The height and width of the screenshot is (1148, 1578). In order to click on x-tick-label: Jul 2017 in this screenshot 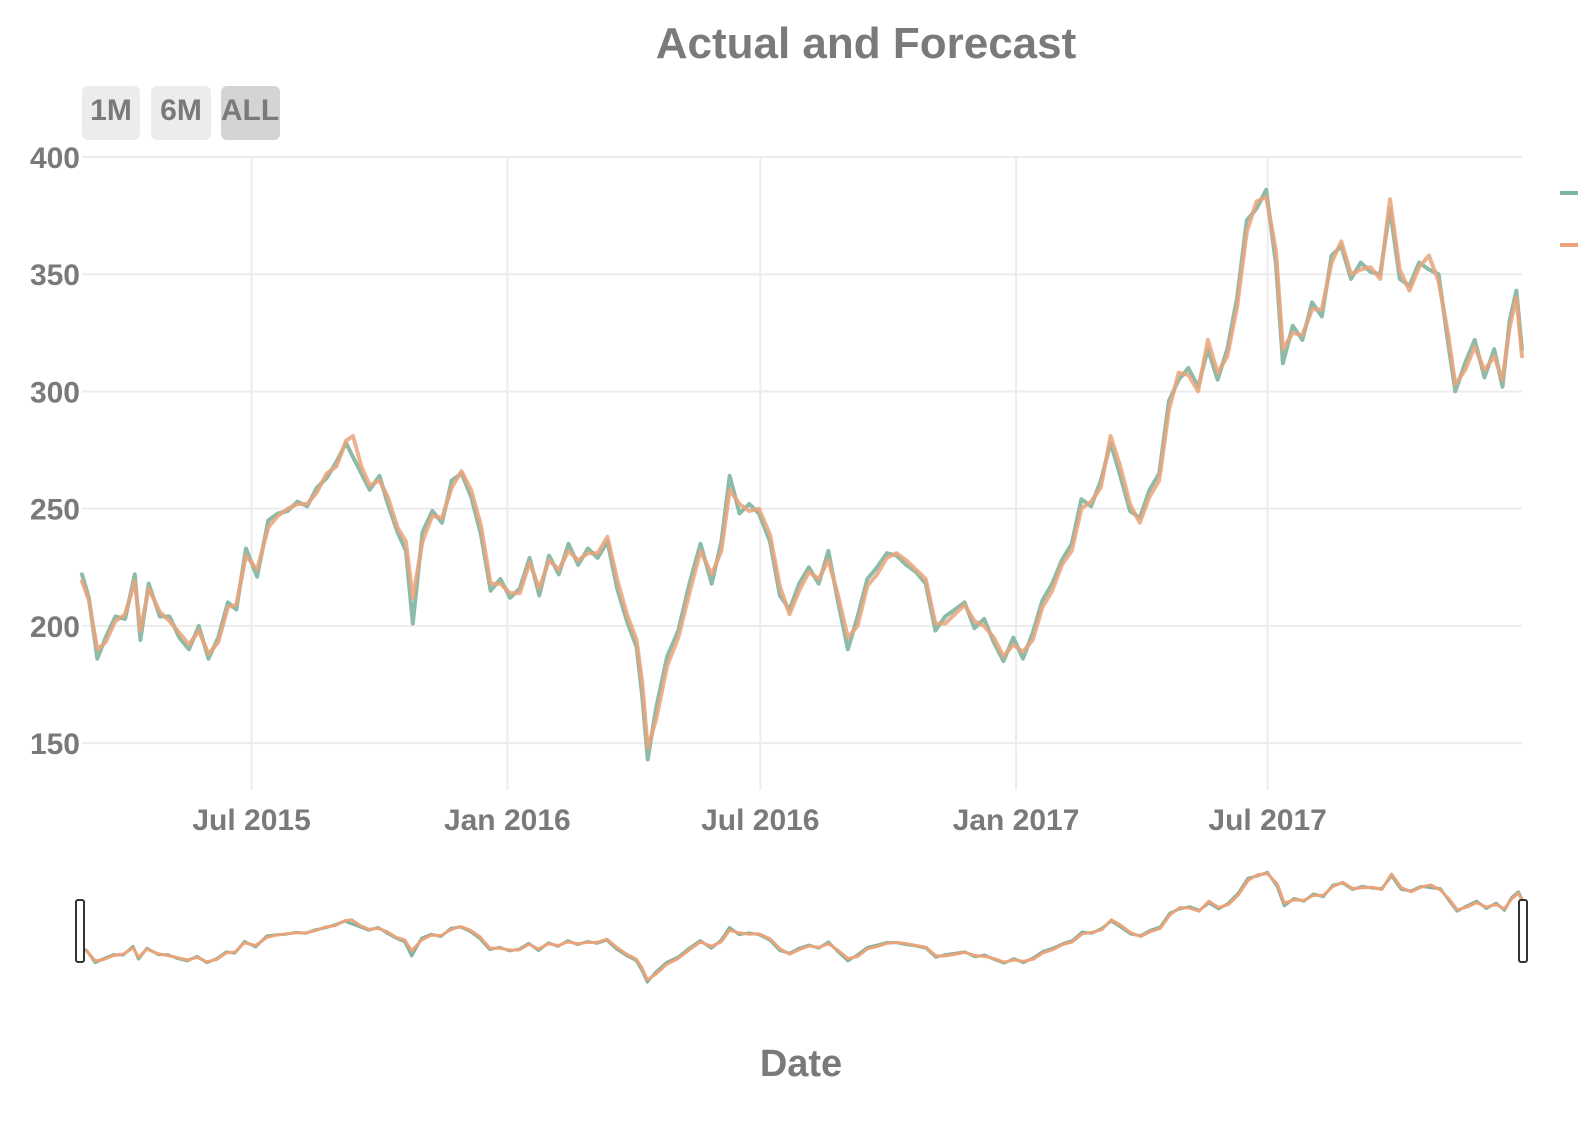, I will do `click(1267, 820)`.